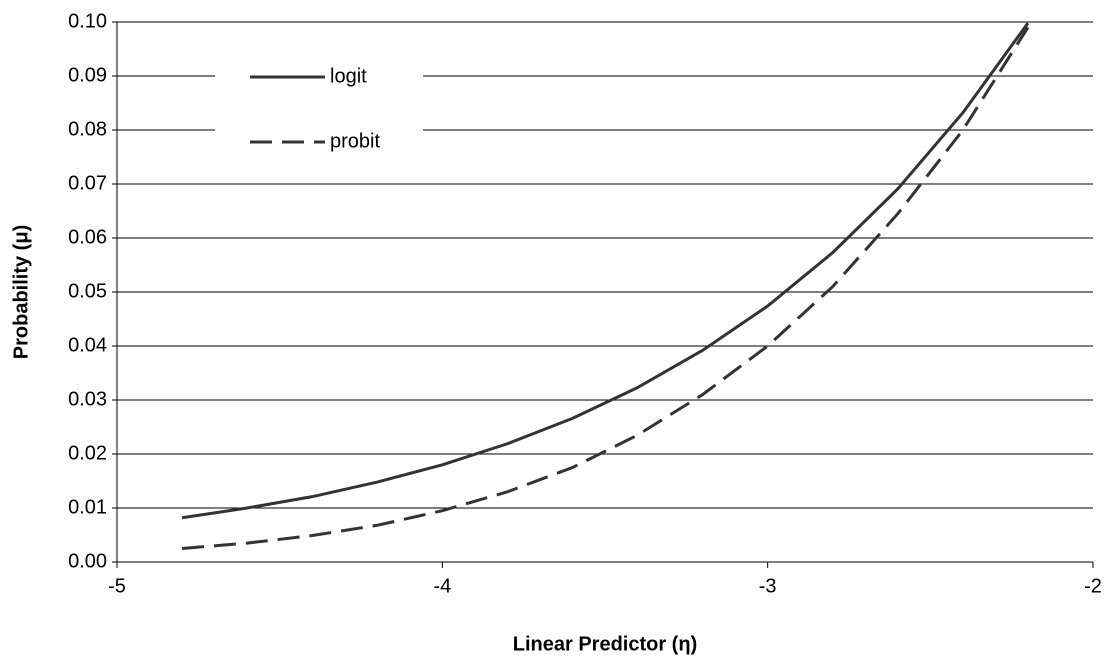  I want to click on y-tick-label: 0.00, so click(87, 561).